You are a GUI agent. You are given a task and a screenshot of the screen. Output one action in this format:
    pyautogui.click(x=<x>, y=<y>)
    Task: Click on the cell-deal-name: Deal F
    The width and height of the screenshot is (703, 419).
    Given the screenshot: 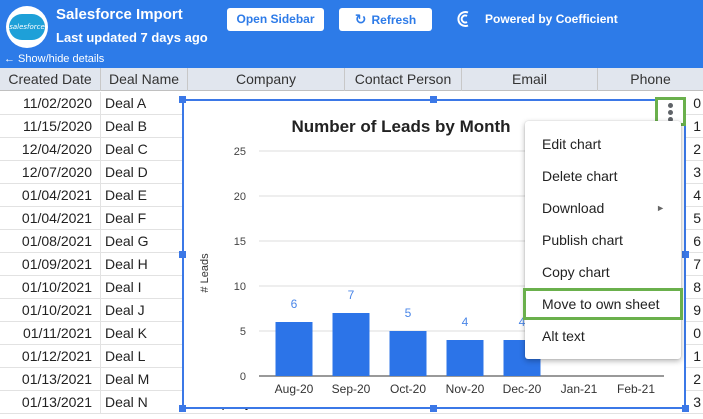 What is the action you would take?
    pyautogui.click(x=126, y=218)
    